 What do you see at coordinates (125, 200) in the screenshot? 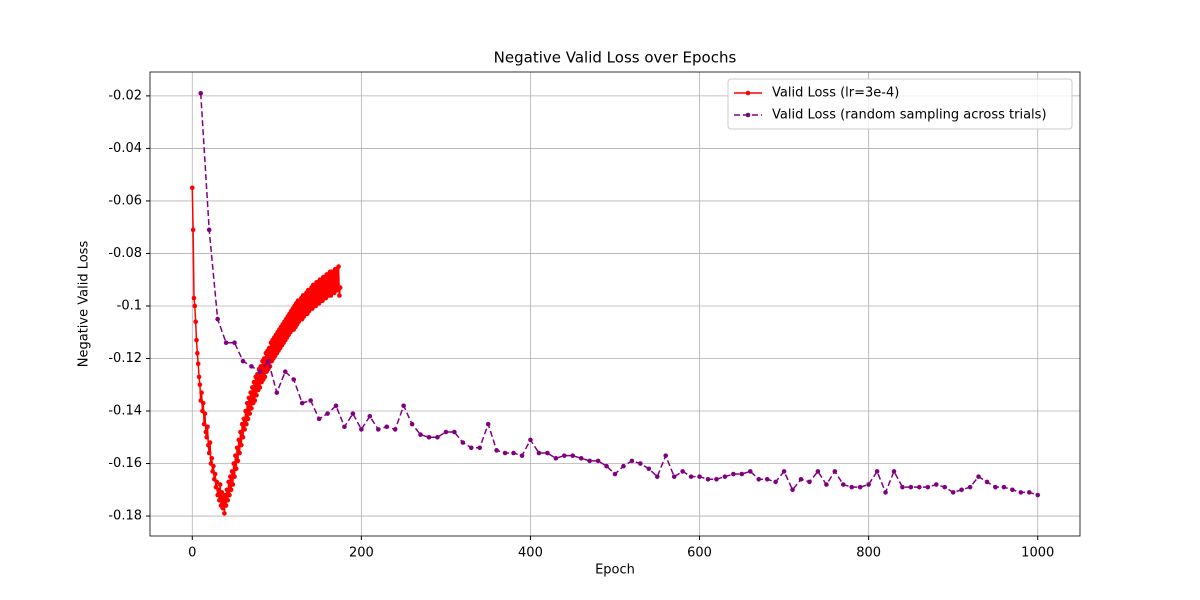
I see `y-tick-label: -0.06` at bounding box center [125, 200].